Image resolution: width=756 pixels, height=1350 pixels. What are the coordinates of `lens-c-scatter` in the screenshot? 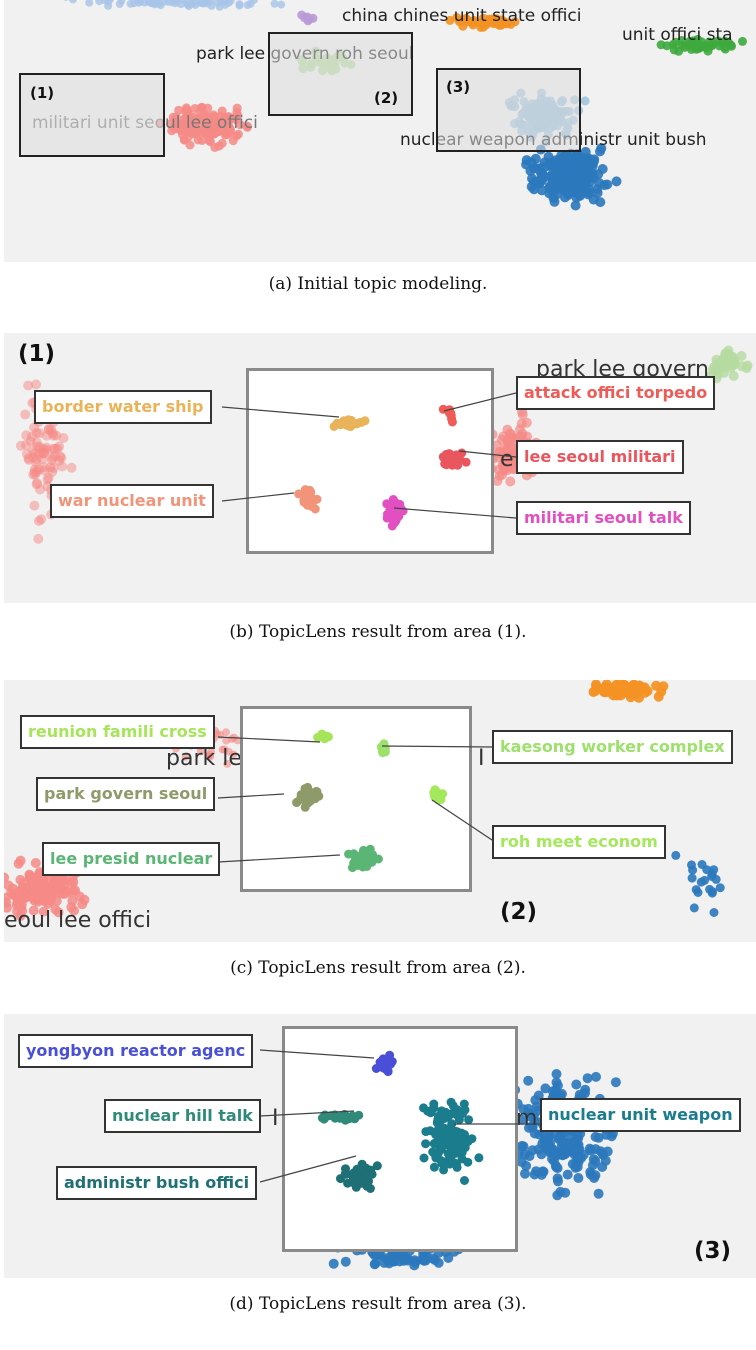 It's located at (370, 801).